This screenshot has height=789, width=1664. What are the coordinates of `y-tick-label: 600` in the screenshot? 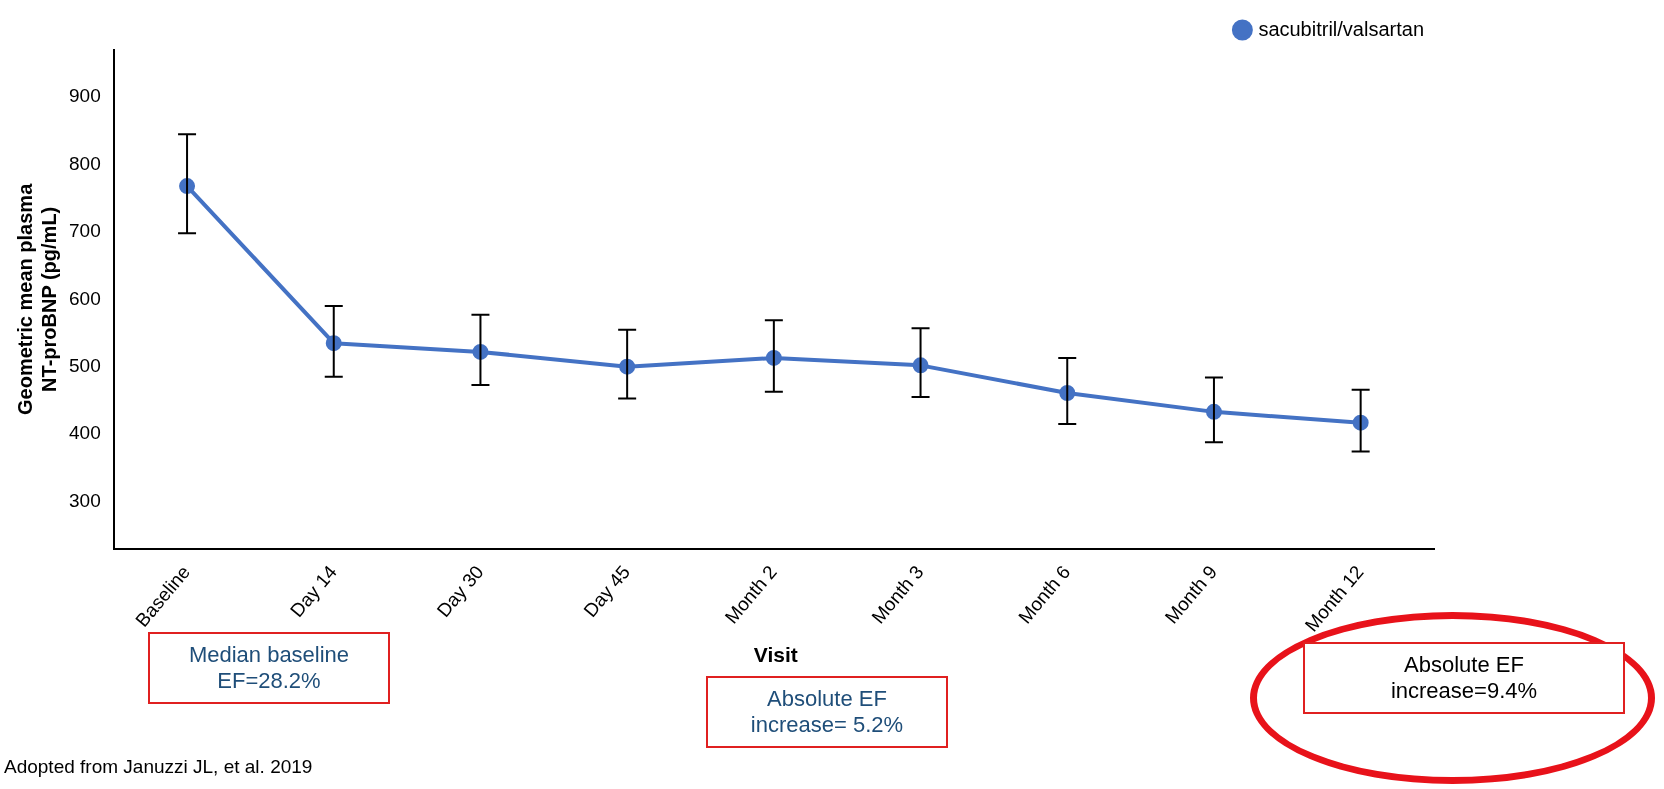 It's located at (85, 298).